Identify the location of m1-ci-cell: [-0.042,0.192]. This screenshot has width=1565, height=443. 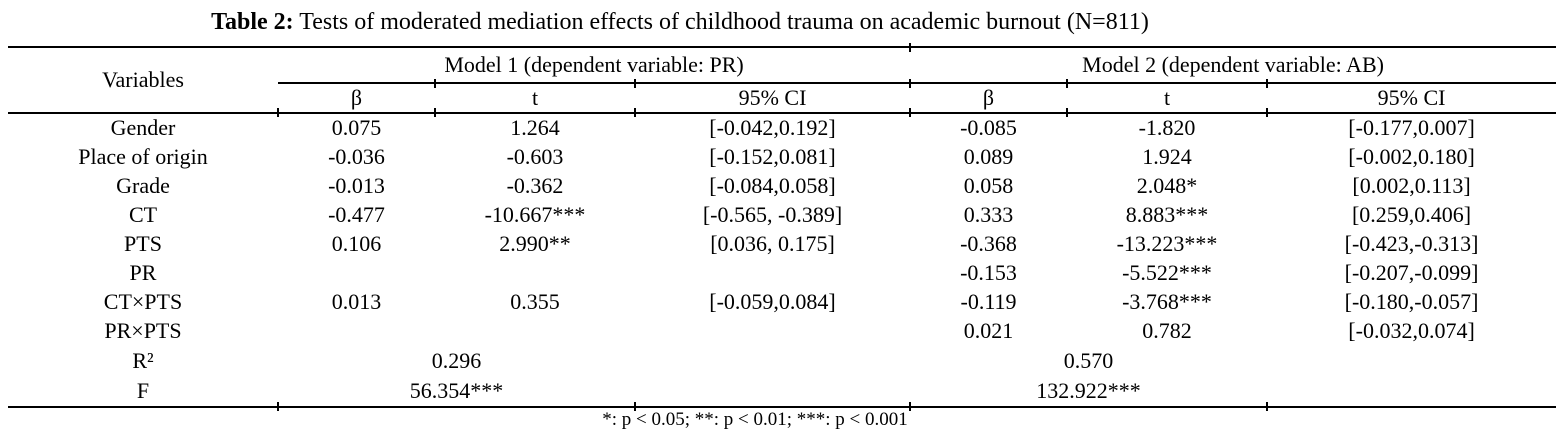
(772, 127).